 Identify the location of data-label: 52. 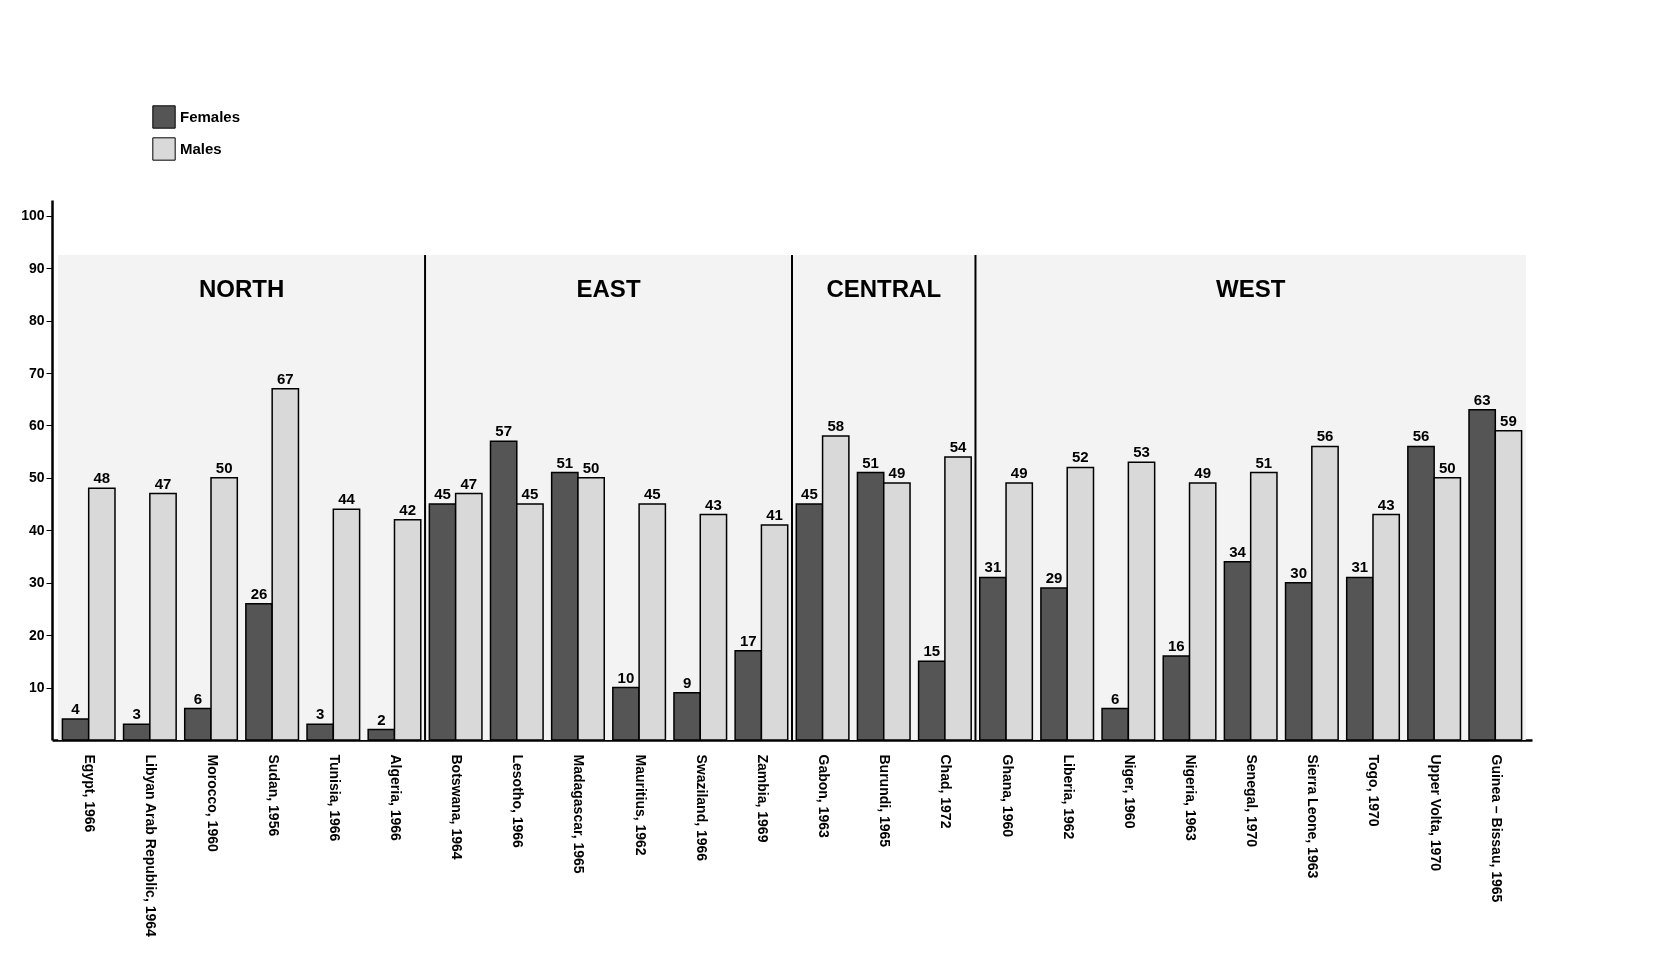
(1080, 457).